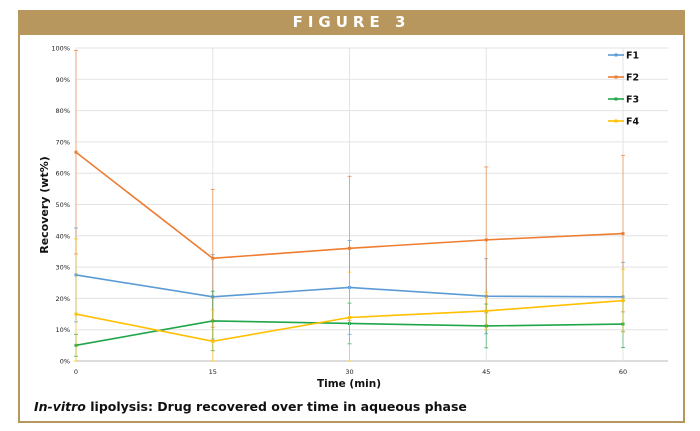  What do you see at coordinates (486, 372) in the screenshot?
I see `x-tick-label: 45` at bounding box center [486, 372].